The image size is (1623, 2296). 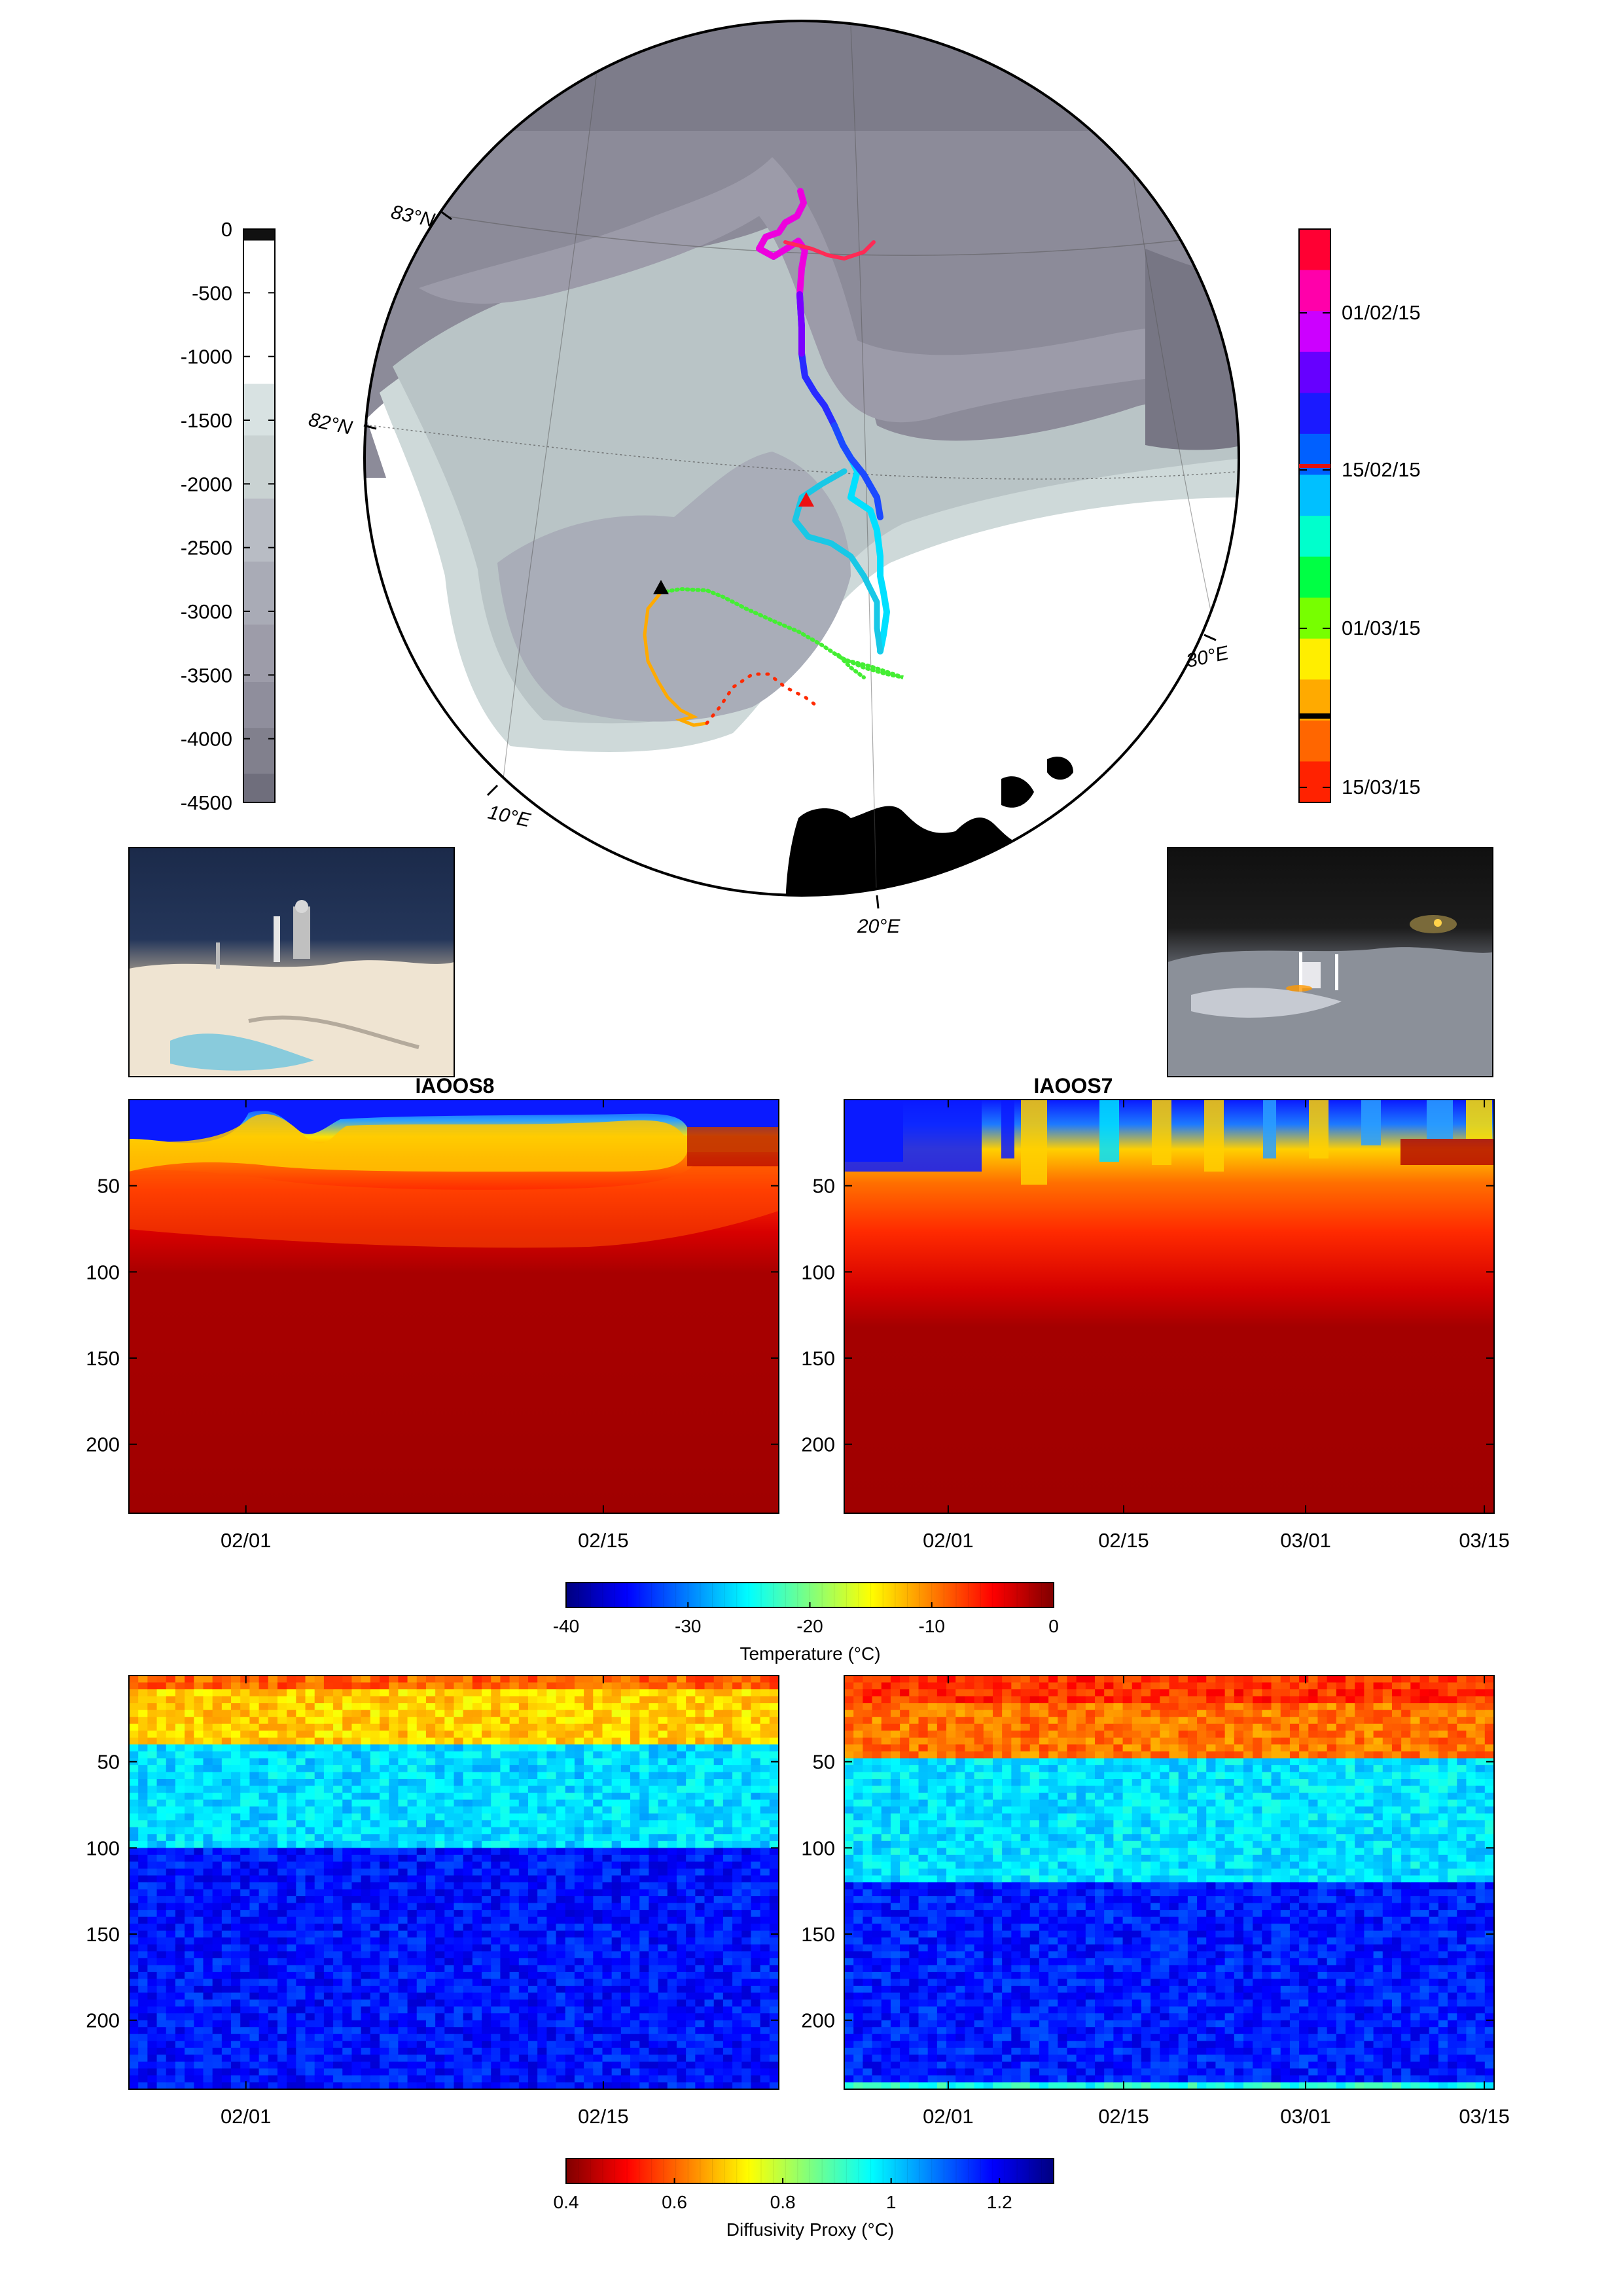 I want to click on lat-label-83: 83°N, so click(x=413, y=217).